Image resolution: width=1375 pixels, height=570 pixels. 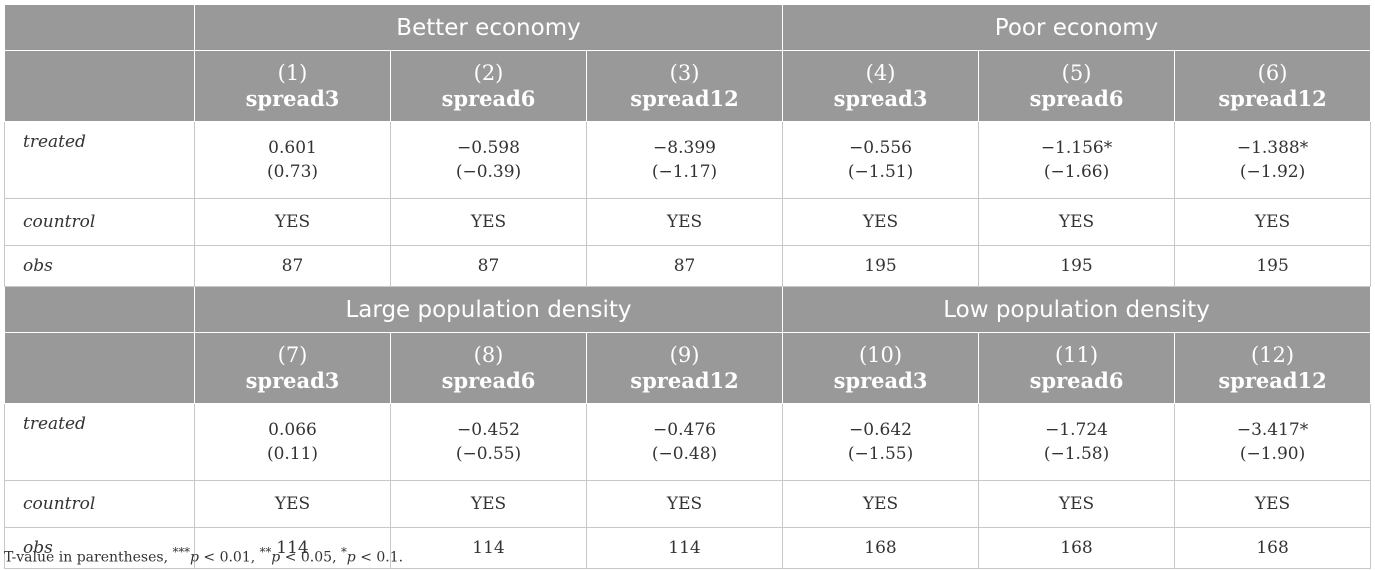 What do you see at coordinates (881, 86) in the screenshot?
I see `column-header: (4) spread3` at bounding box center [881, 86].